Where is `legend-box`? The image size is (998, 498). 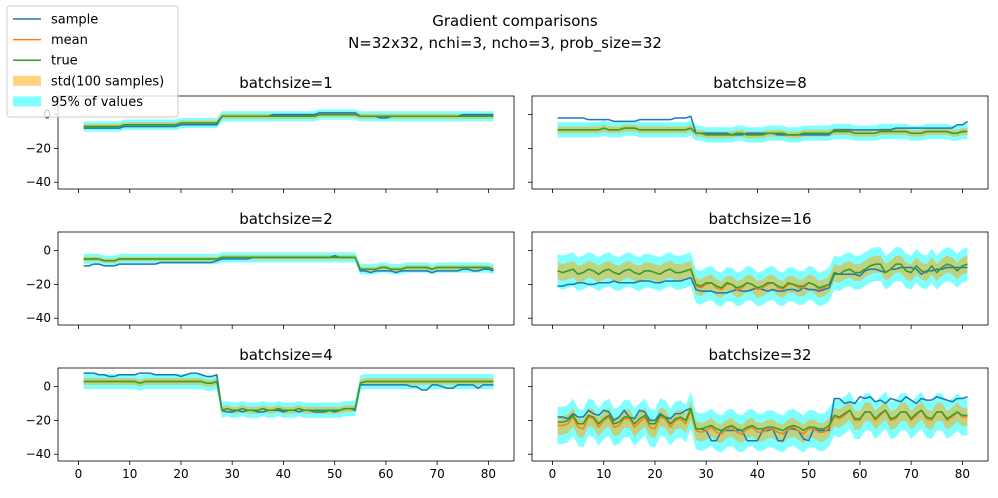 legend-box is located at coordinates (92, 61).